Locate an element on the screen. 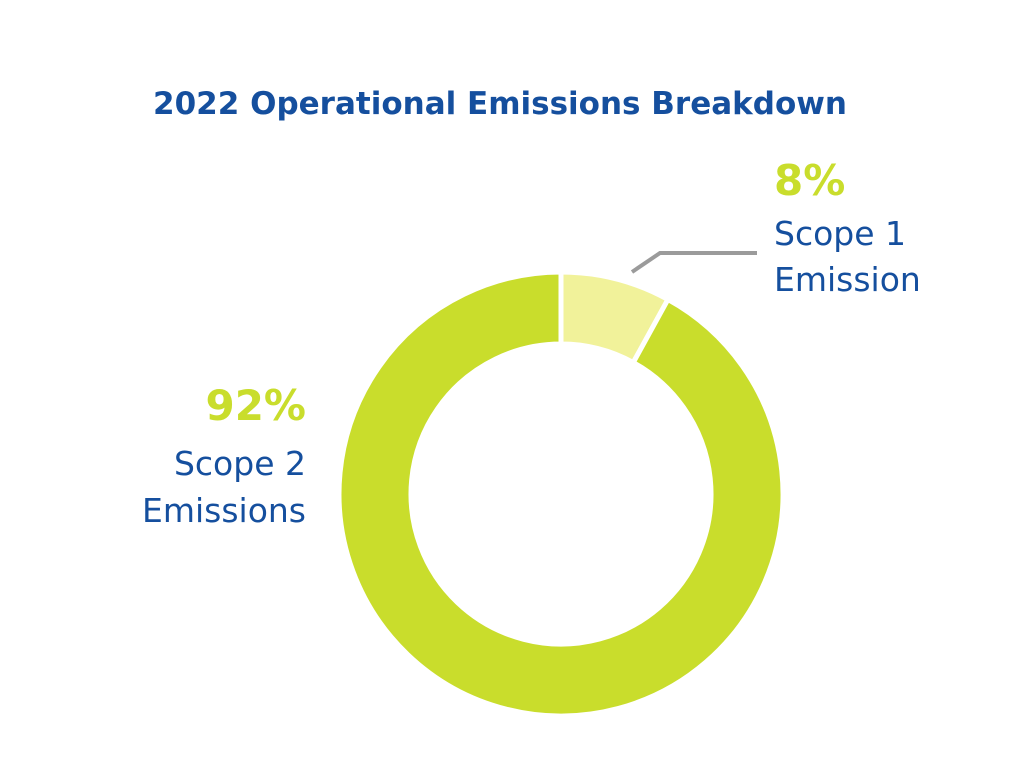 This screenshot has width=1024, height=768. scope2-percent-label: 92% is located at coordinates (255, 405).